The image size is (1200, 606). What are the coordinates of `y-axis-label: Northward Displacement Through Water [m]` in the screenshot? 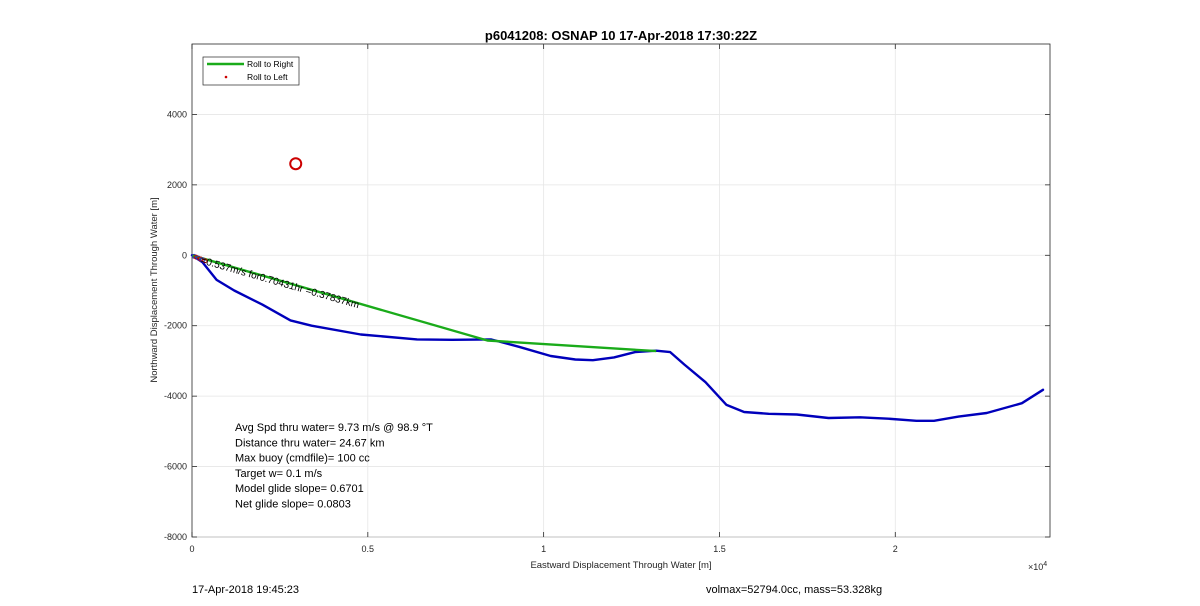 It's located at (154, 289).